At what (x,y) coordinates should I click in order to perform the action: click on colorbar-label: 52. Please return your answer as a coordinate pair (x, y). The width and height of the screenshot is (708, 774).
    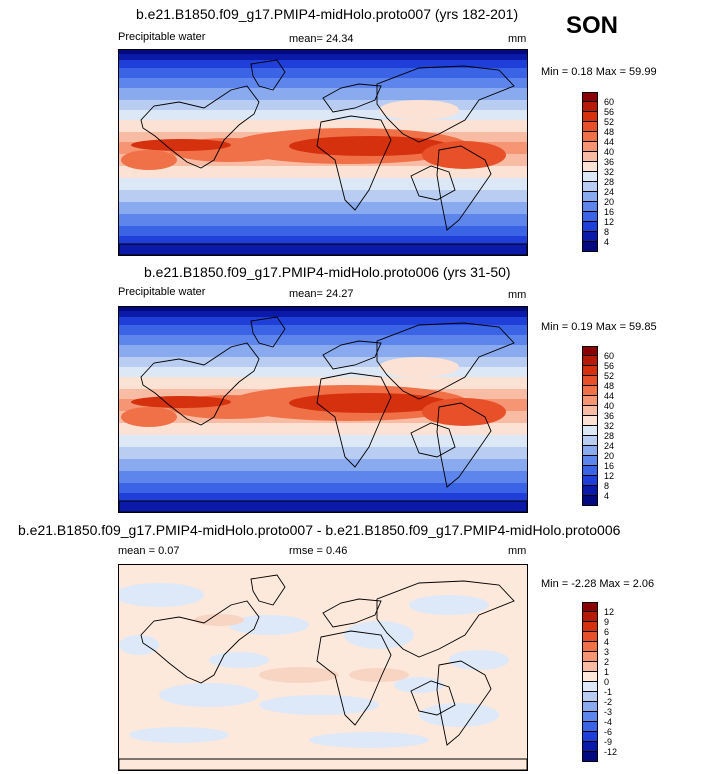
    Looking at the image, I should click on (609, 376).